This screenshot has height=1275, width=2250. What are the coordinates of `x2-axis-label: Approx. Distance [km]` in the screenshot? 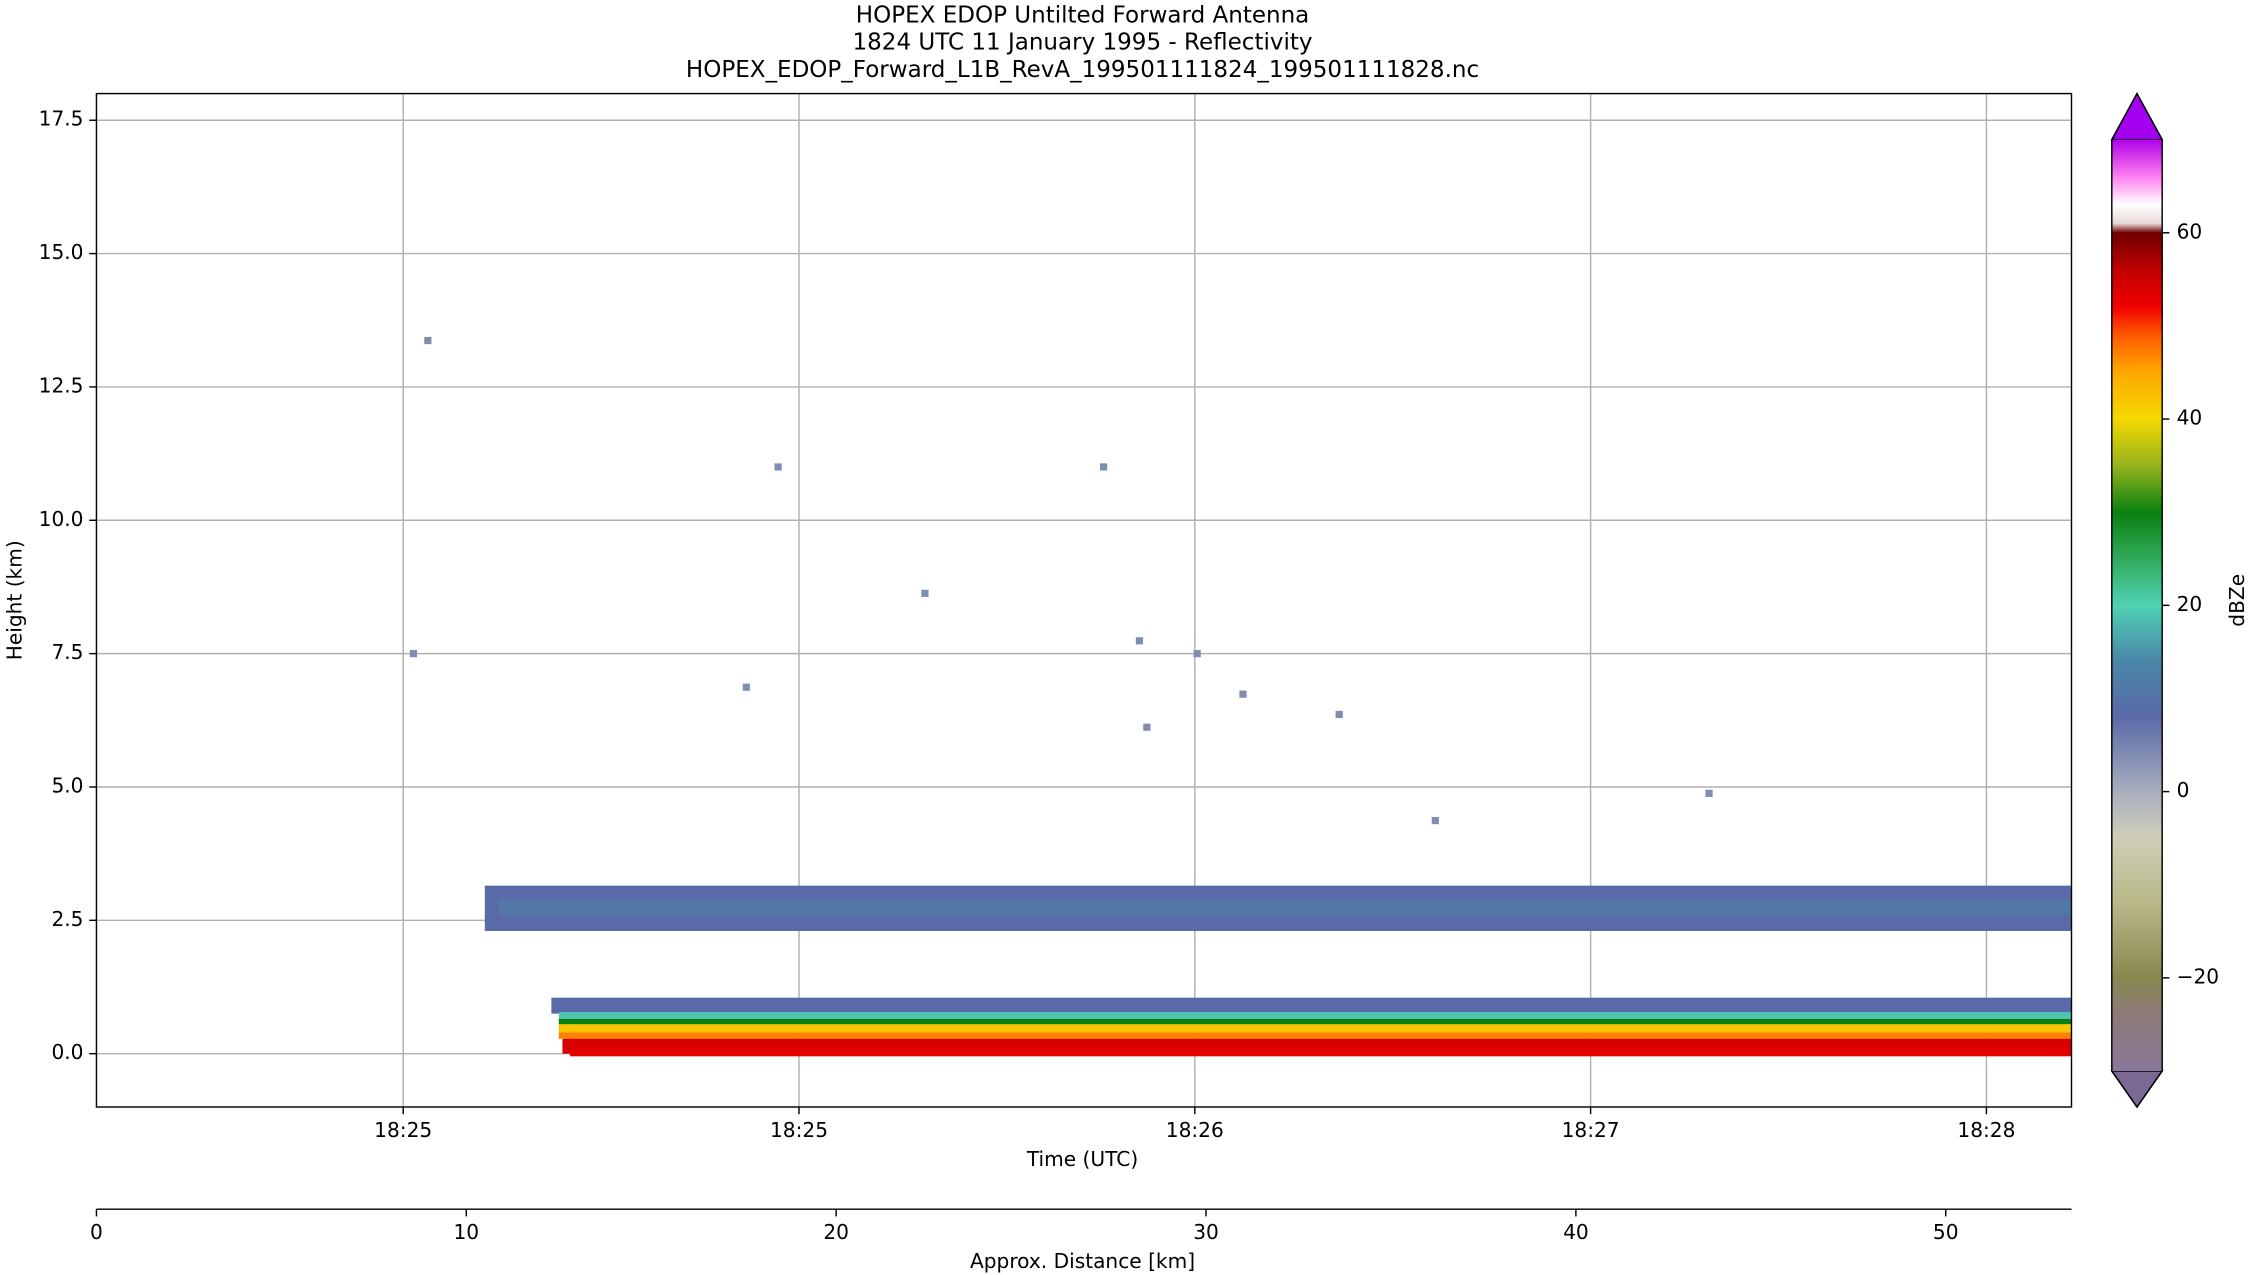 It's located at (1082, 1261).